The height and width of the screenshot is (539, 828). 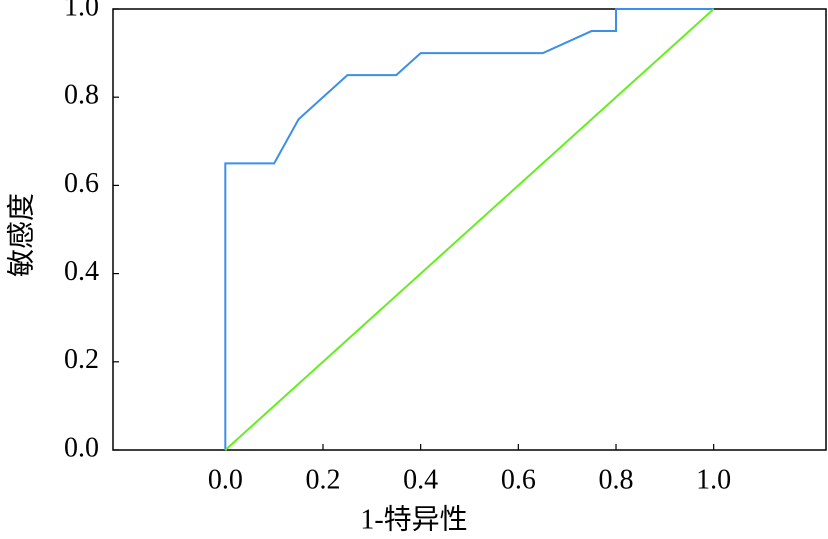 I want to click on y-tick-label: 0.0, so click(x=81, y=447).